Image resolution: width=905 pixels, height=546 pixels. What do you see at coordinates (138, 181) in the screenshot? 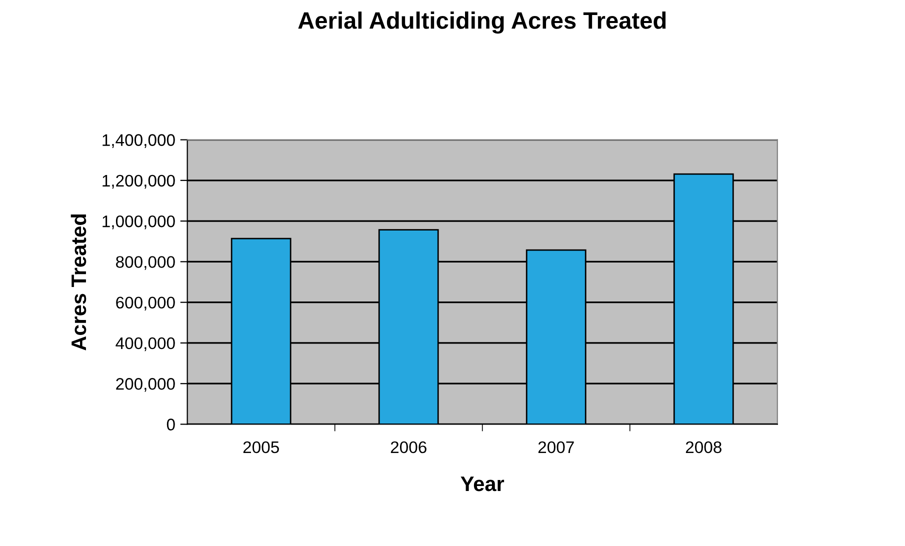
I see `y-tick-label: 1,200,000` at bounding box center [138, 181].